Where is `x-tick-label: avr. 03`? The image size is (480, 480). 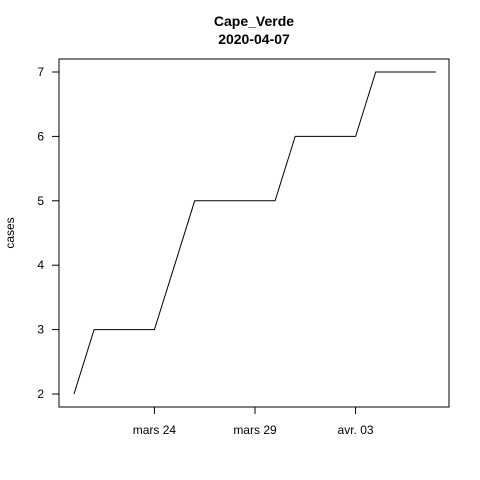 x-tick-label: avr. 03 is located at coordinates (356, 430).